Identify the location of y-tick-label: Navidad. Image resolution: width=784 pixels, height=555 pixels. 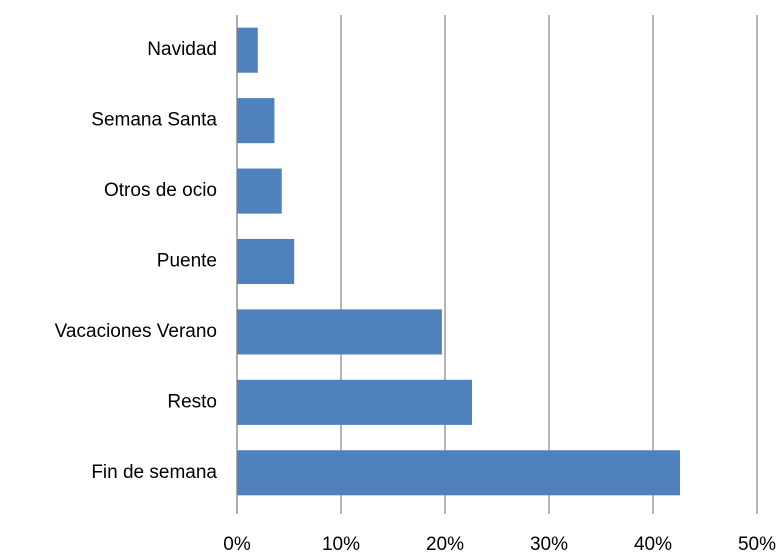
(182, 49).